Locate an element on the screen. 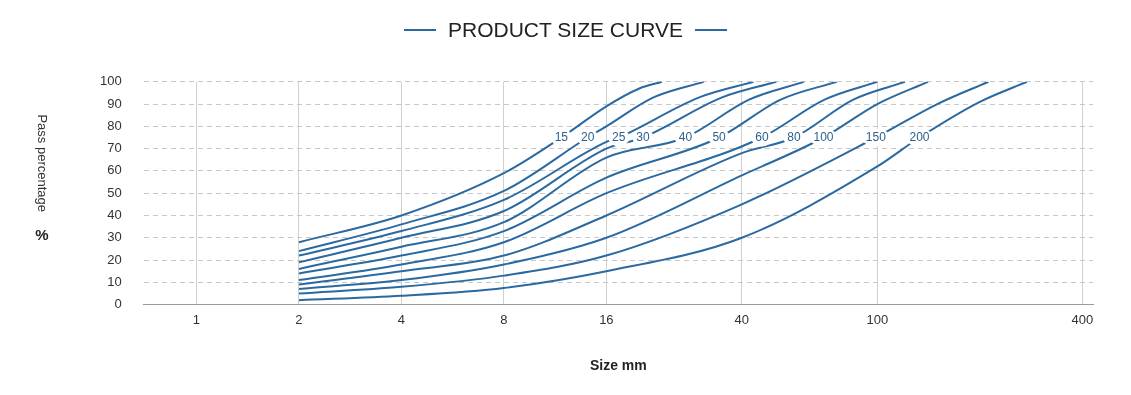  y-tick-label: 30 is located at coordinates (114, 237).